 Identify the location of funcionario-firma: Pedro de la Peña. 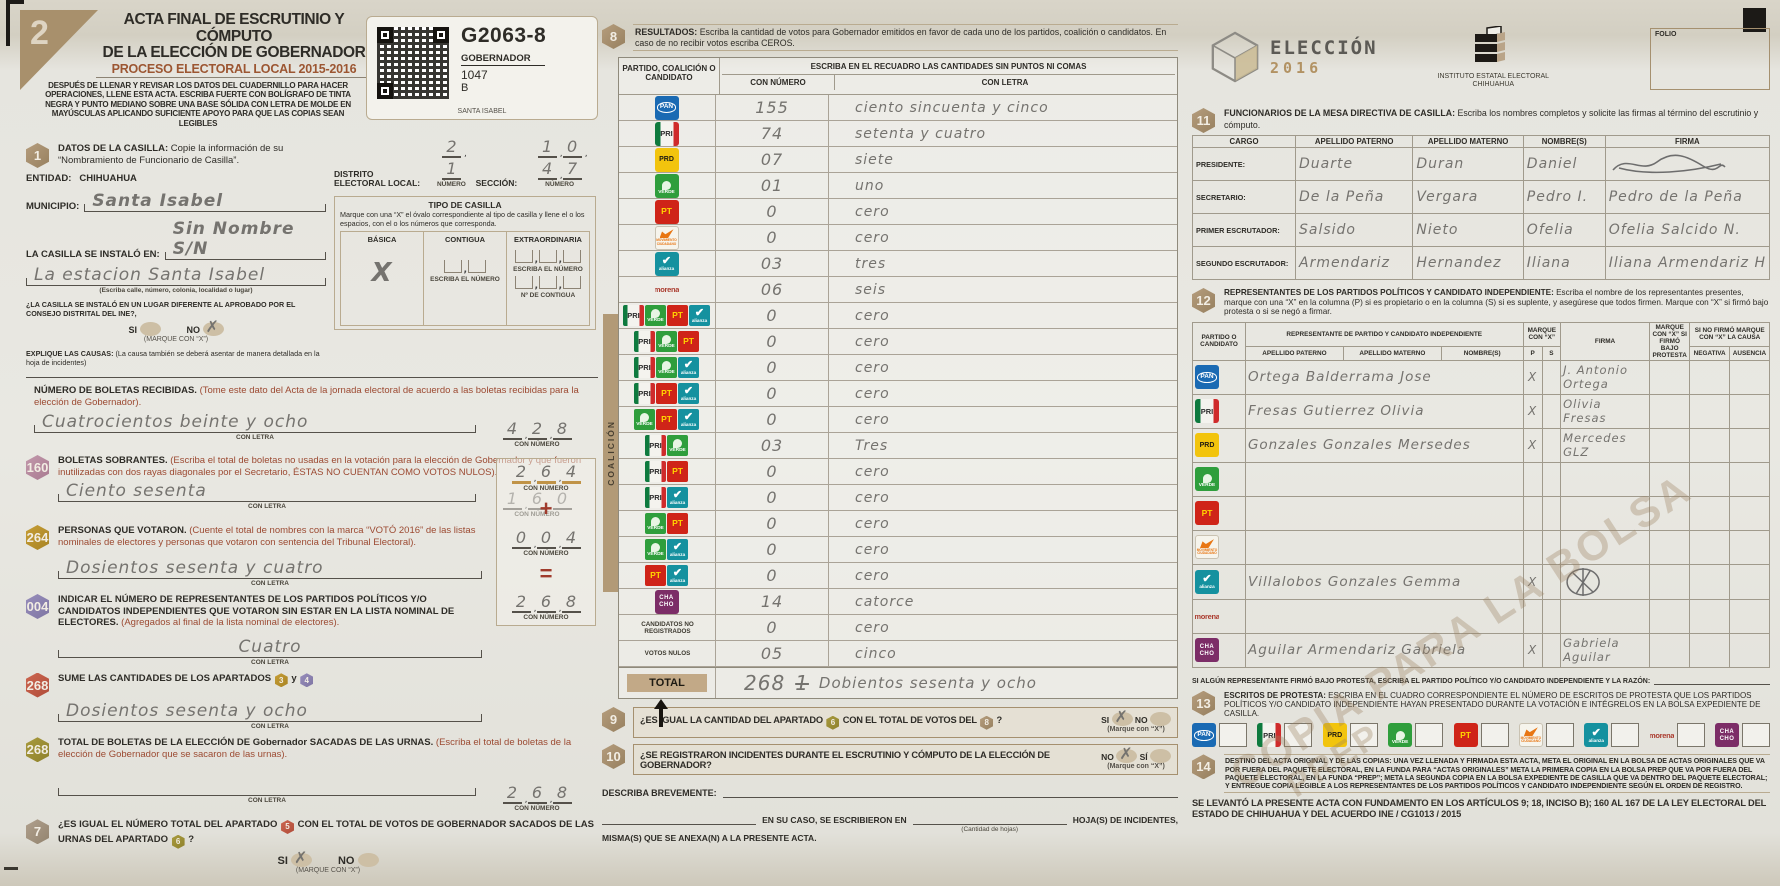
(1687, 197).